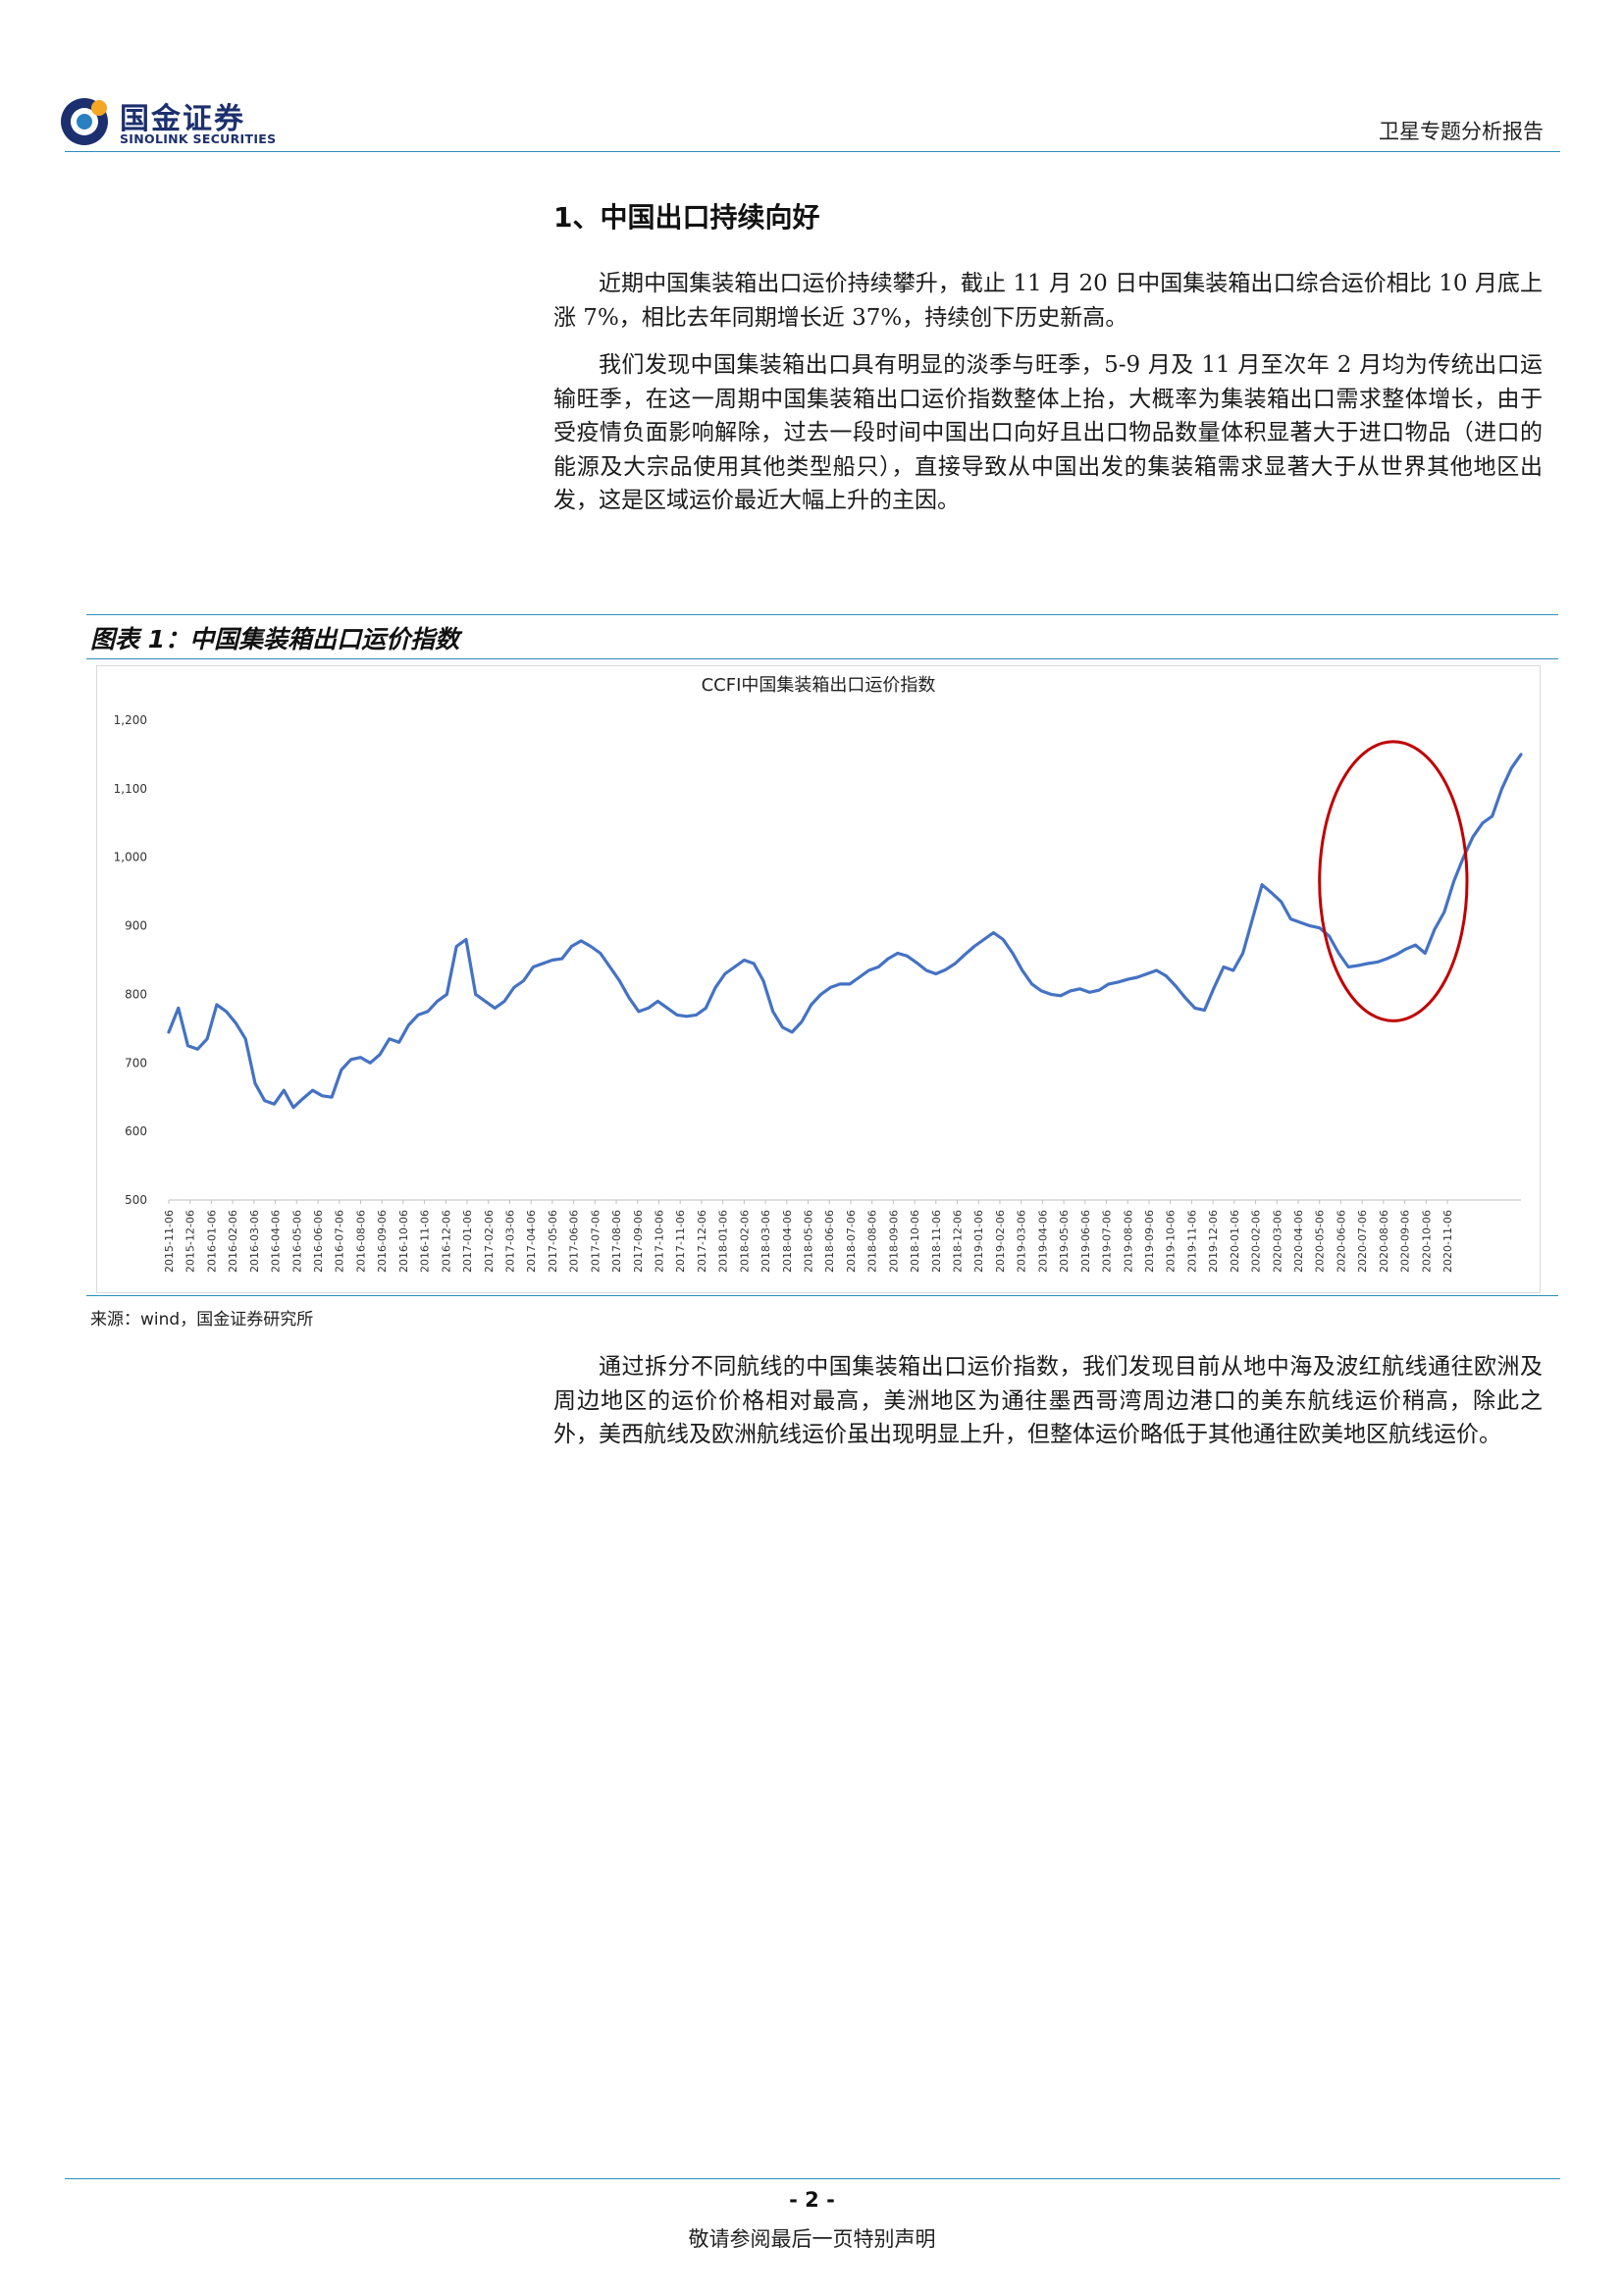 This screenshot has width=1624, height=2296. I want to click on logo-text-cn: 国金证券, so click(182, 119).